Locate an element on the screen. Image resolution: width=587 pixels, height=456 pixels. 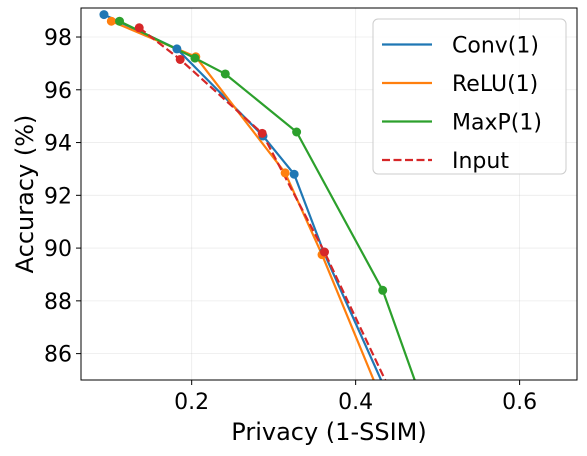
legend-label-relu-1: ReLU(1) is located at coordinates (495, 84).